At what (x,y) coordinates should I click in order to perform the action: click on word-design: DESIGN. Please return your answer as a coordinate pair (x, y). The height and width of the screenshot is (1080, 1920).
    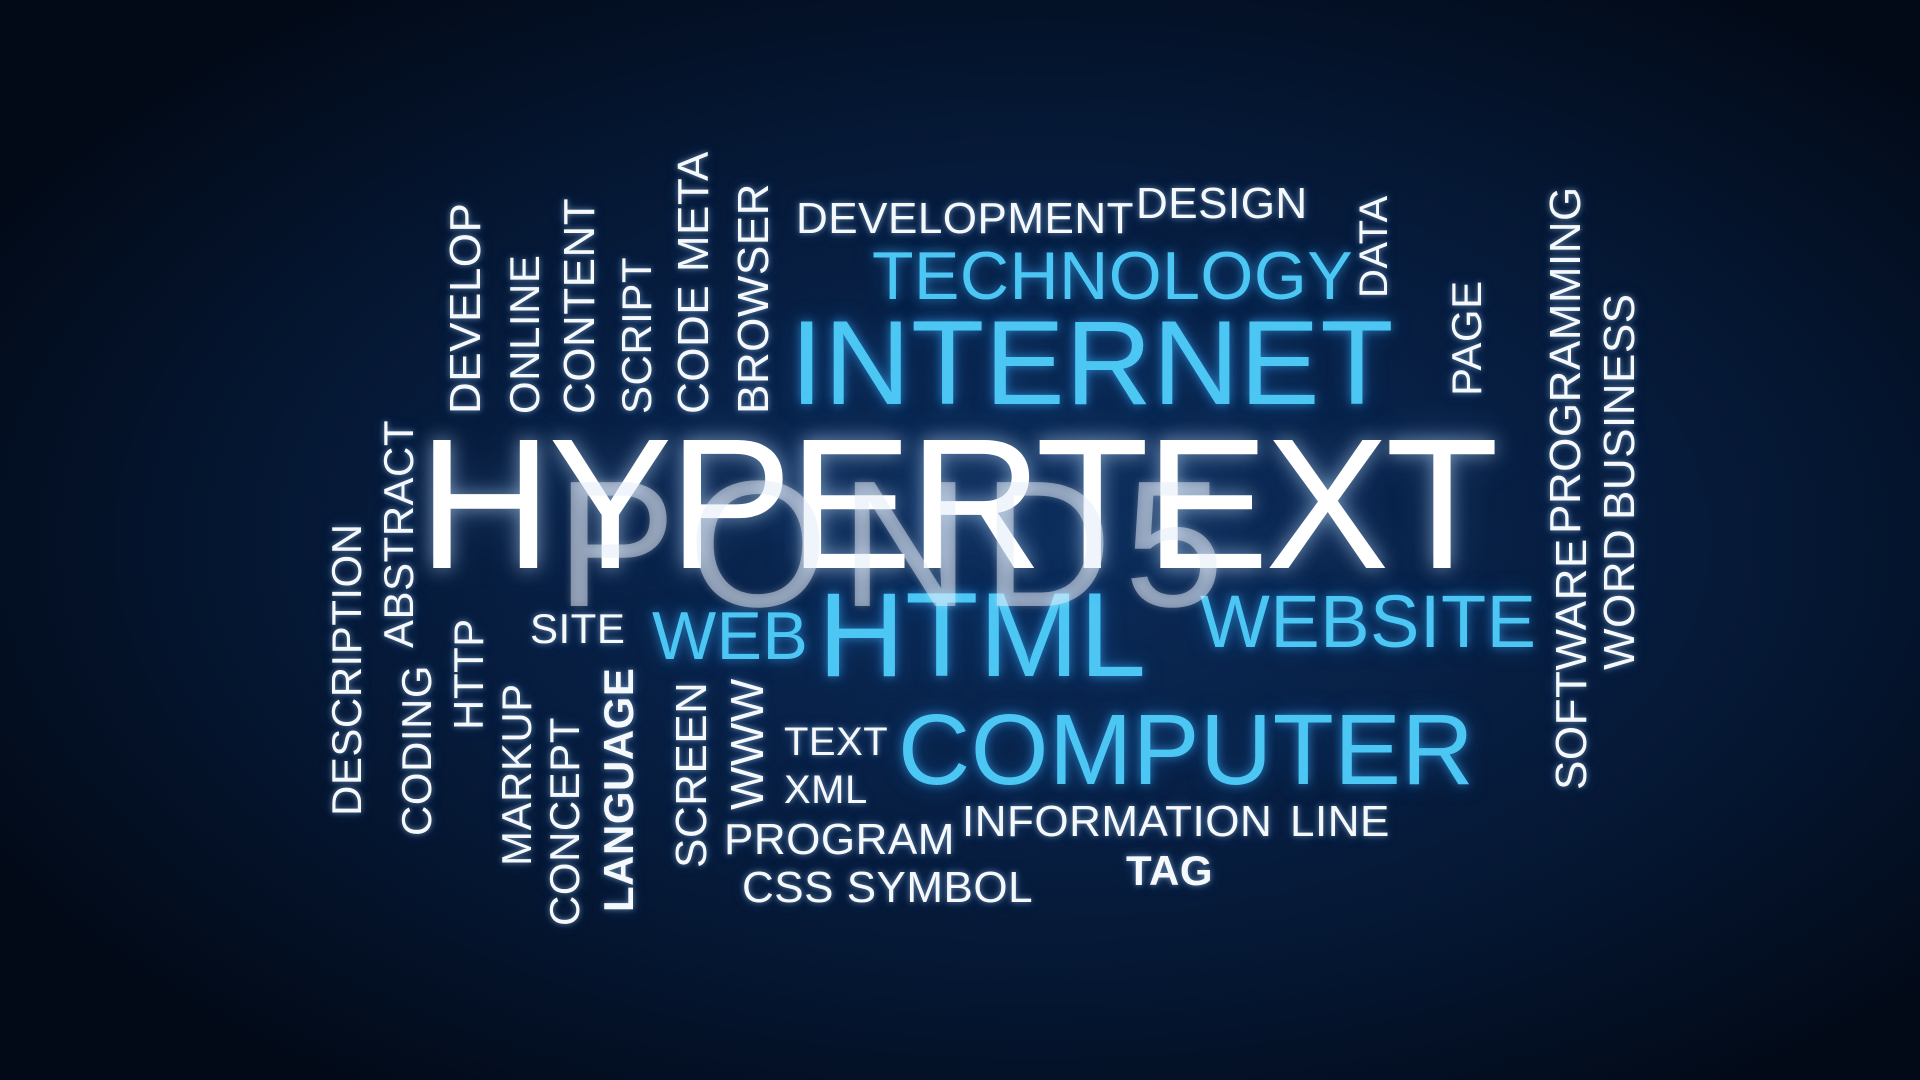
    Looking at the image, I should click on (1222, 203).